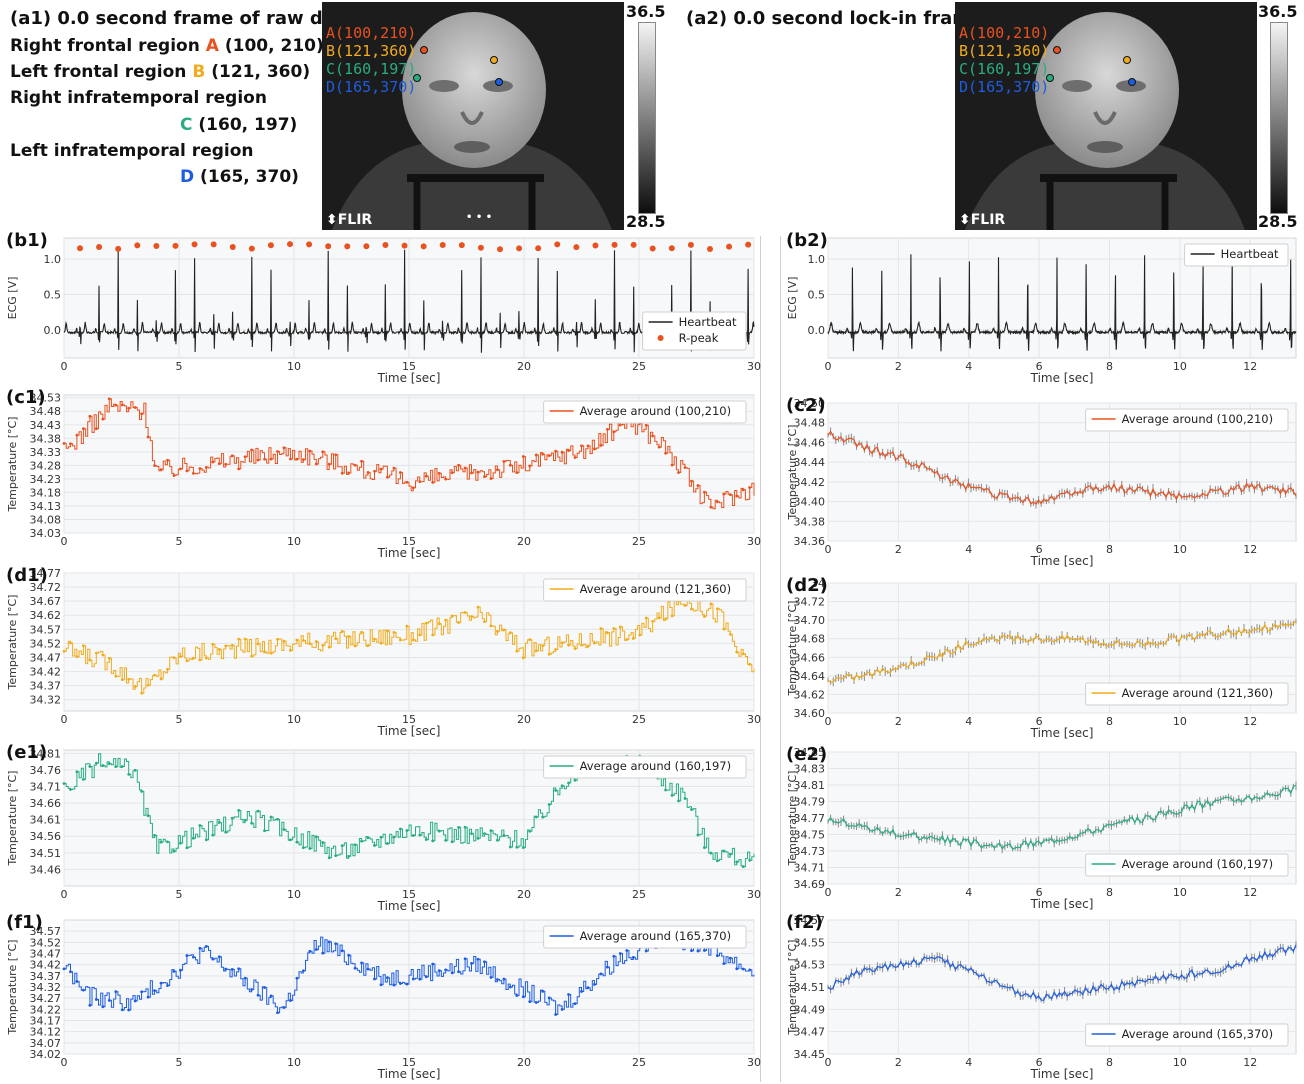 The image size is (1304, 1084). Describe the element at coordinates (810, 1054) in the screenshot. I see `y-tick-label: 34.45` at that location.